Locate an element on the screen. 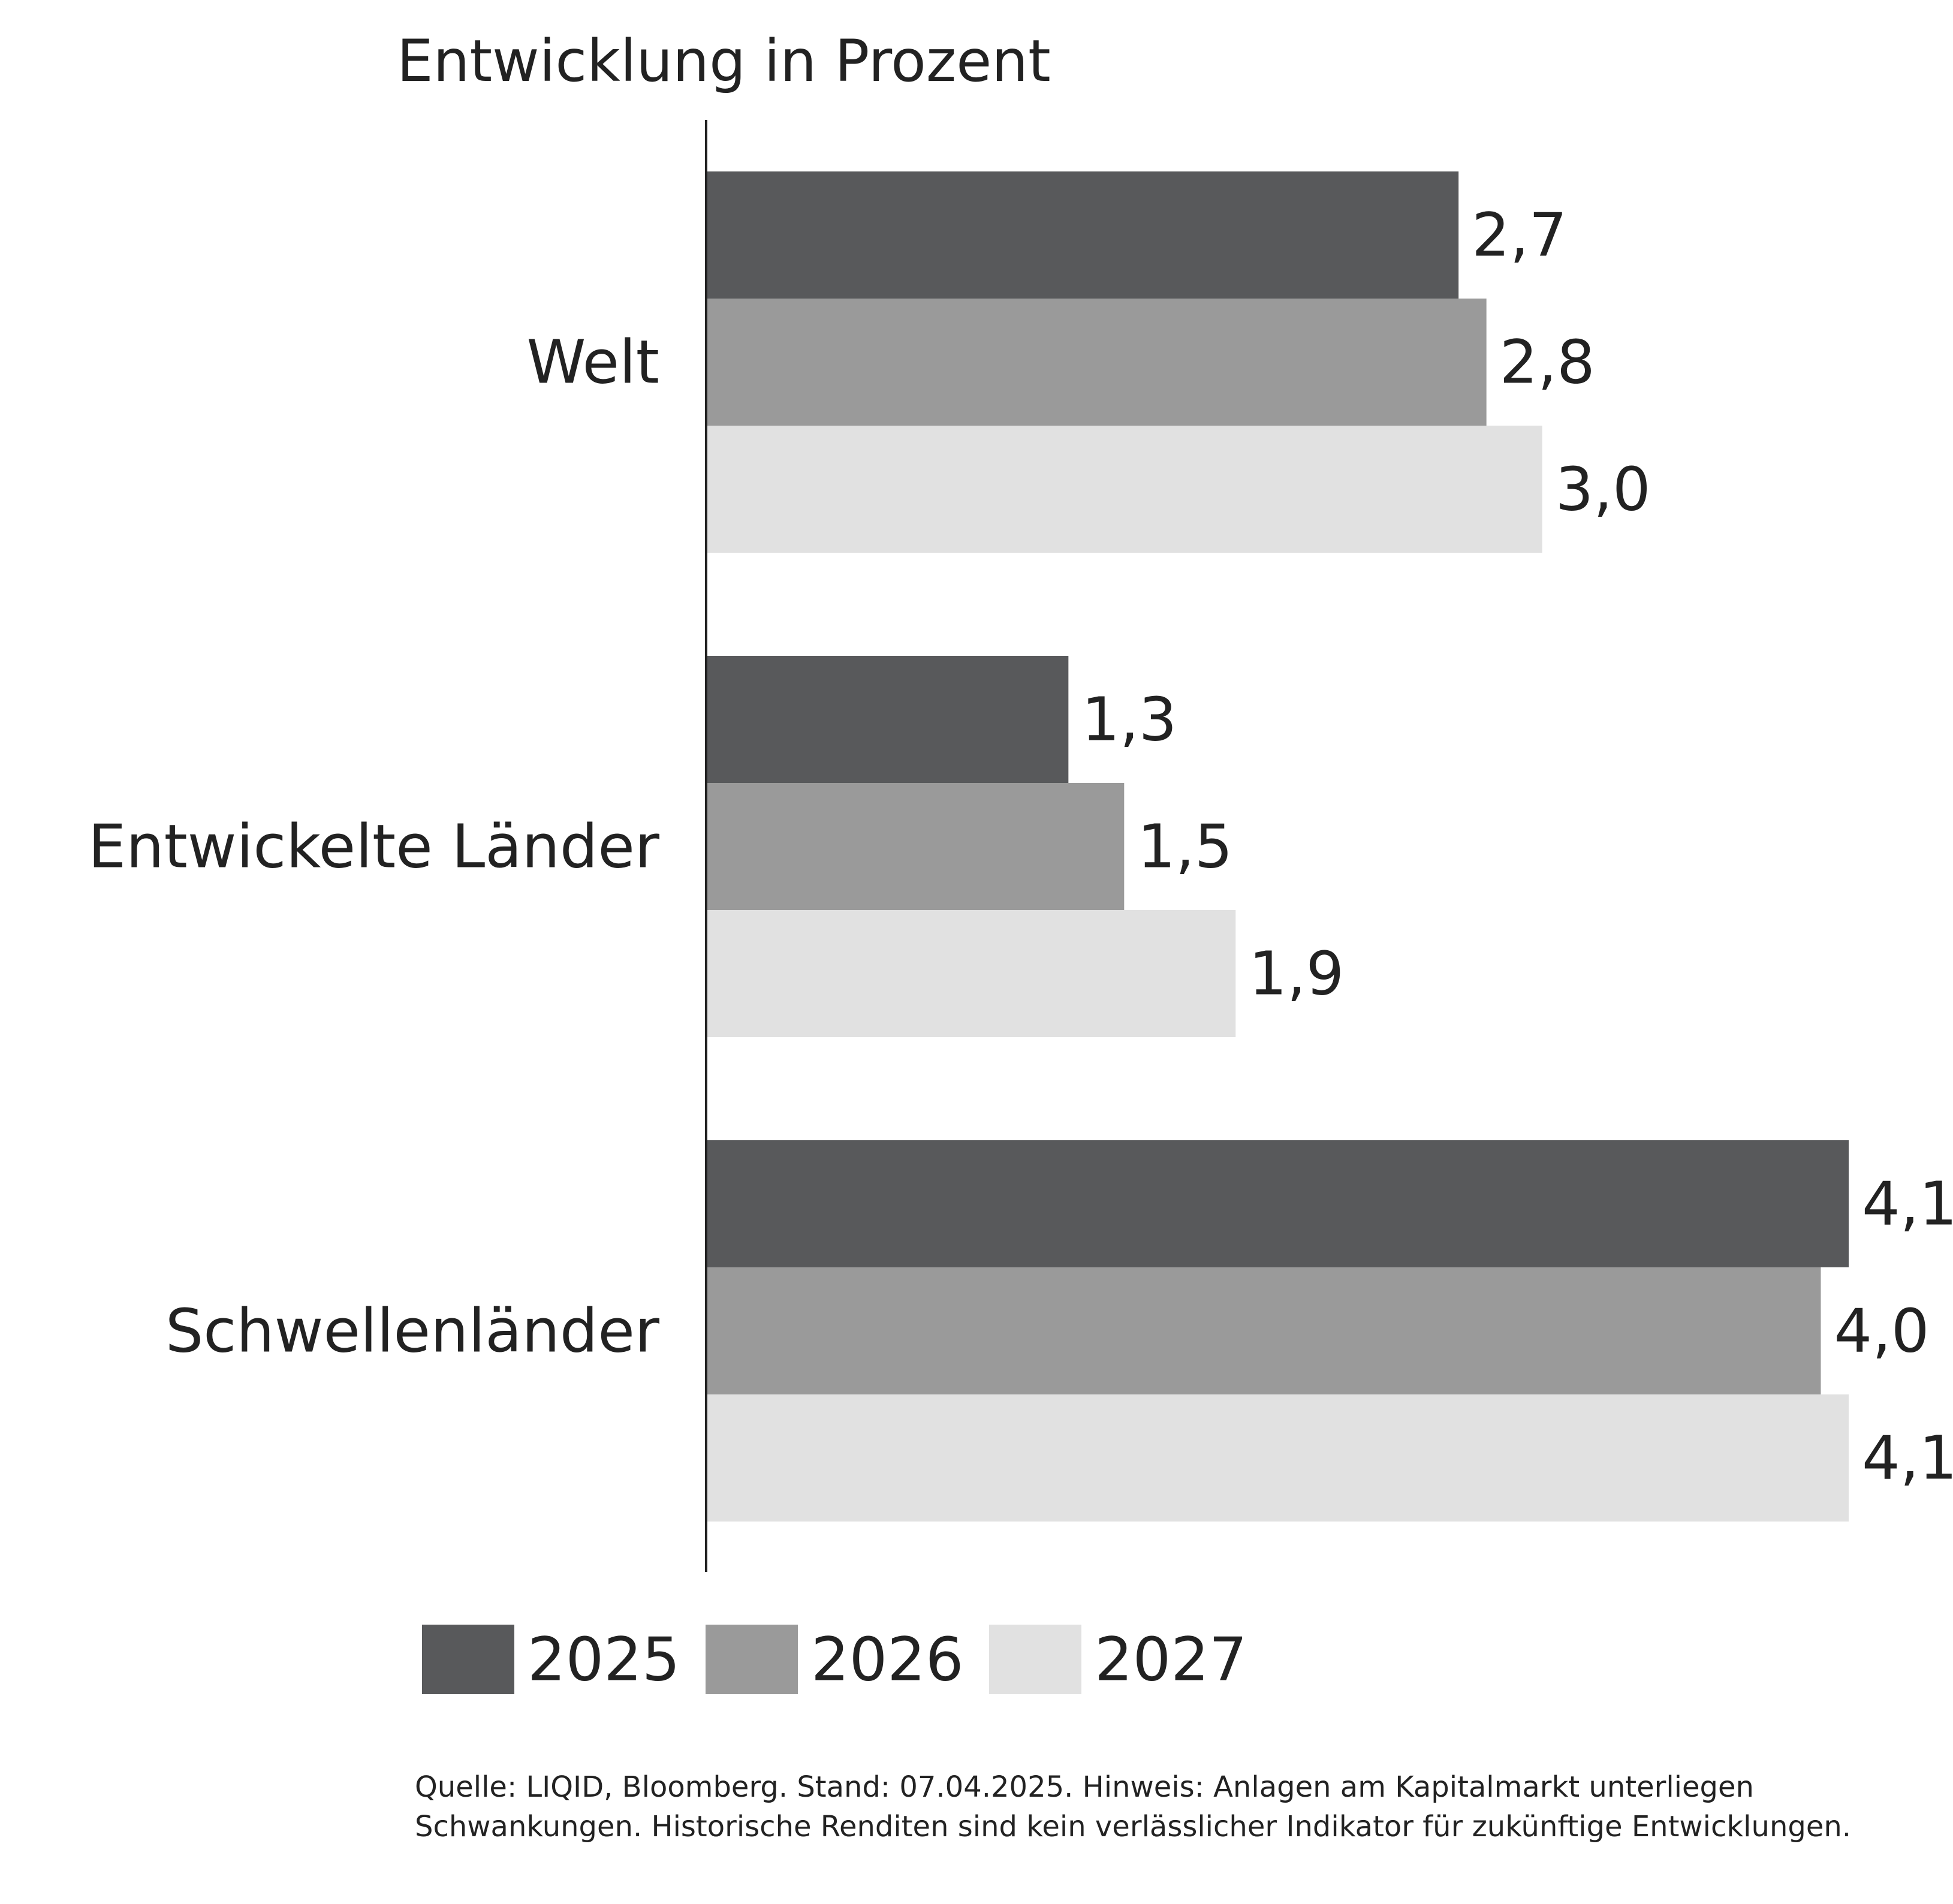 The width and height of the screenshot is (1953, 1904). value-label: 4,0 is located at coordinates (1882, 1331).